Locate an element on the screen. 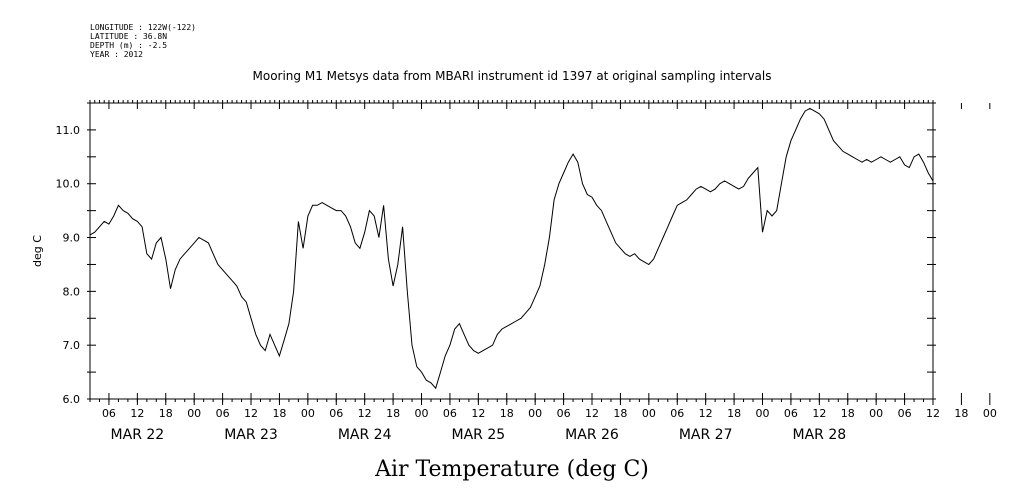  year-label: YEAR : 2012 is located at coordinates (116, 54).